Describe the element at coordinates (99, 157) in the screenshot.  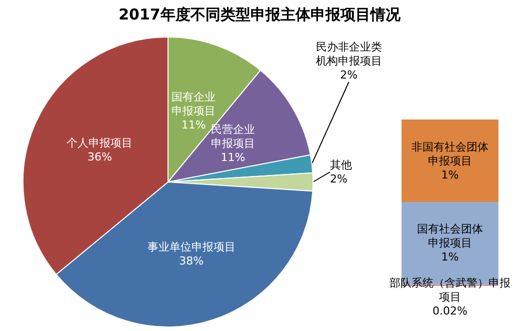
I see `data-label: 36%` at that location.